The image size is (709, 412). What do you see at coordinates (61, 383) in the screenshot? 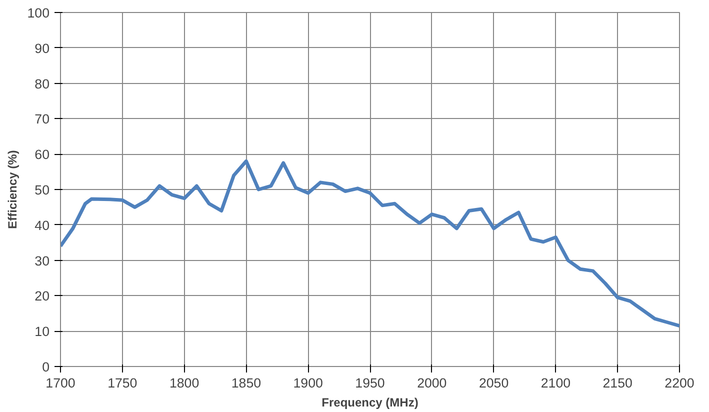
I see `x-tick-label: 1700` at bounding box center [61, 383].